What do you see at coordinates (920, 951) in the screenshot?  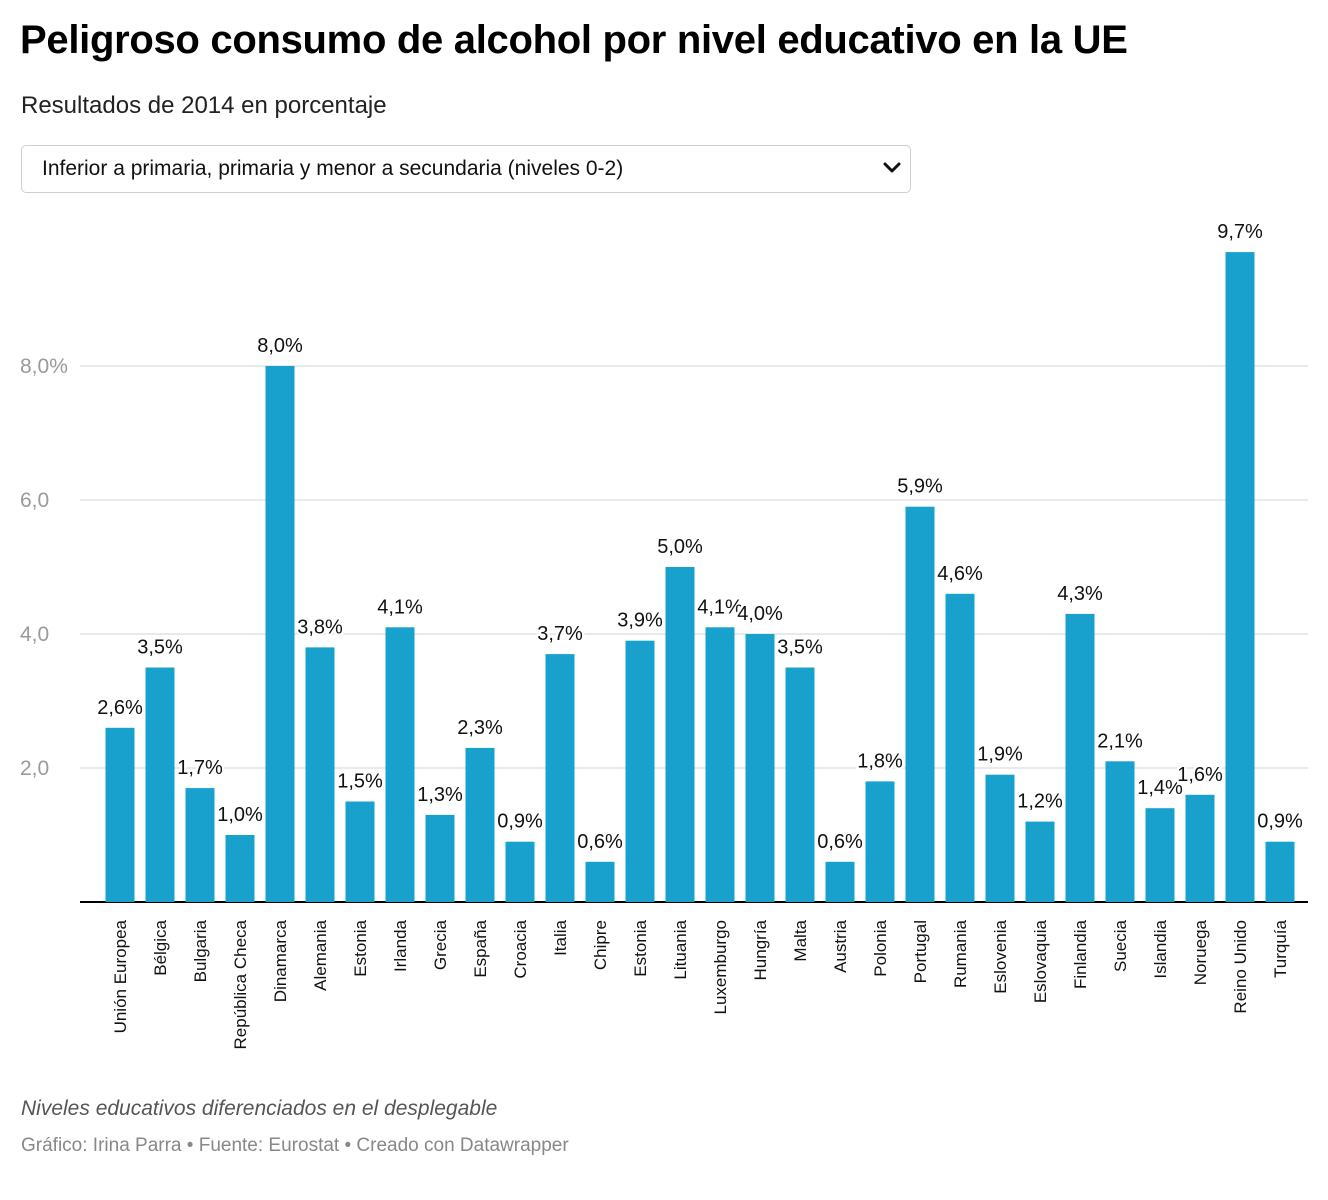 I see `x-tick-label: Portugal` at bounding box center [920, 951].